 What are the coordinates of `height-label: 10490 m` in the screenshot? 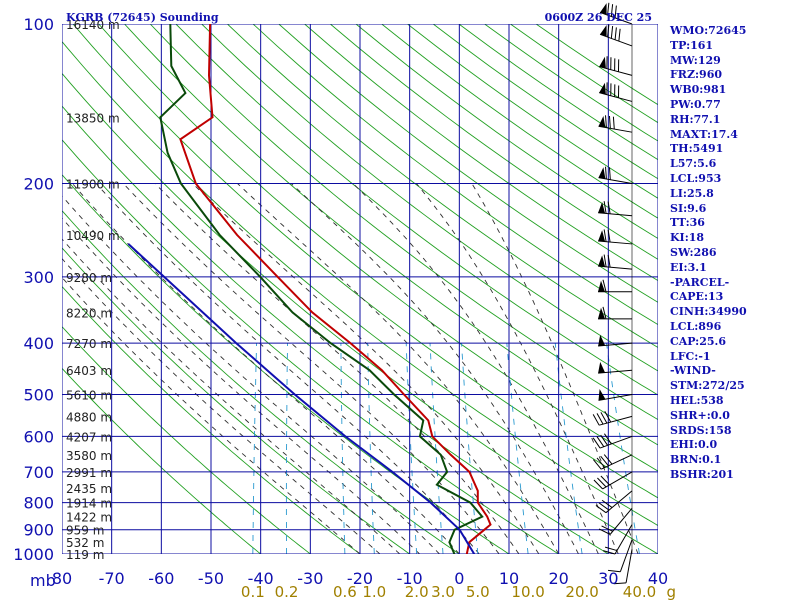 It's located at (93, 236).